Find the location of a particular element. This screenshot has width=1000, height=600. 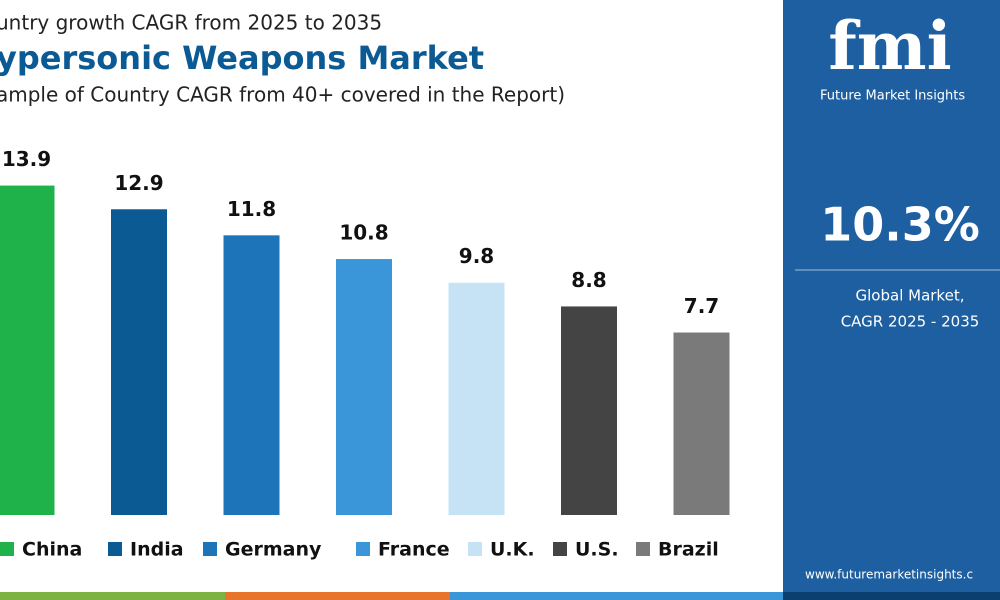

data-label: 12.9 is located at coordinates (138, 183).